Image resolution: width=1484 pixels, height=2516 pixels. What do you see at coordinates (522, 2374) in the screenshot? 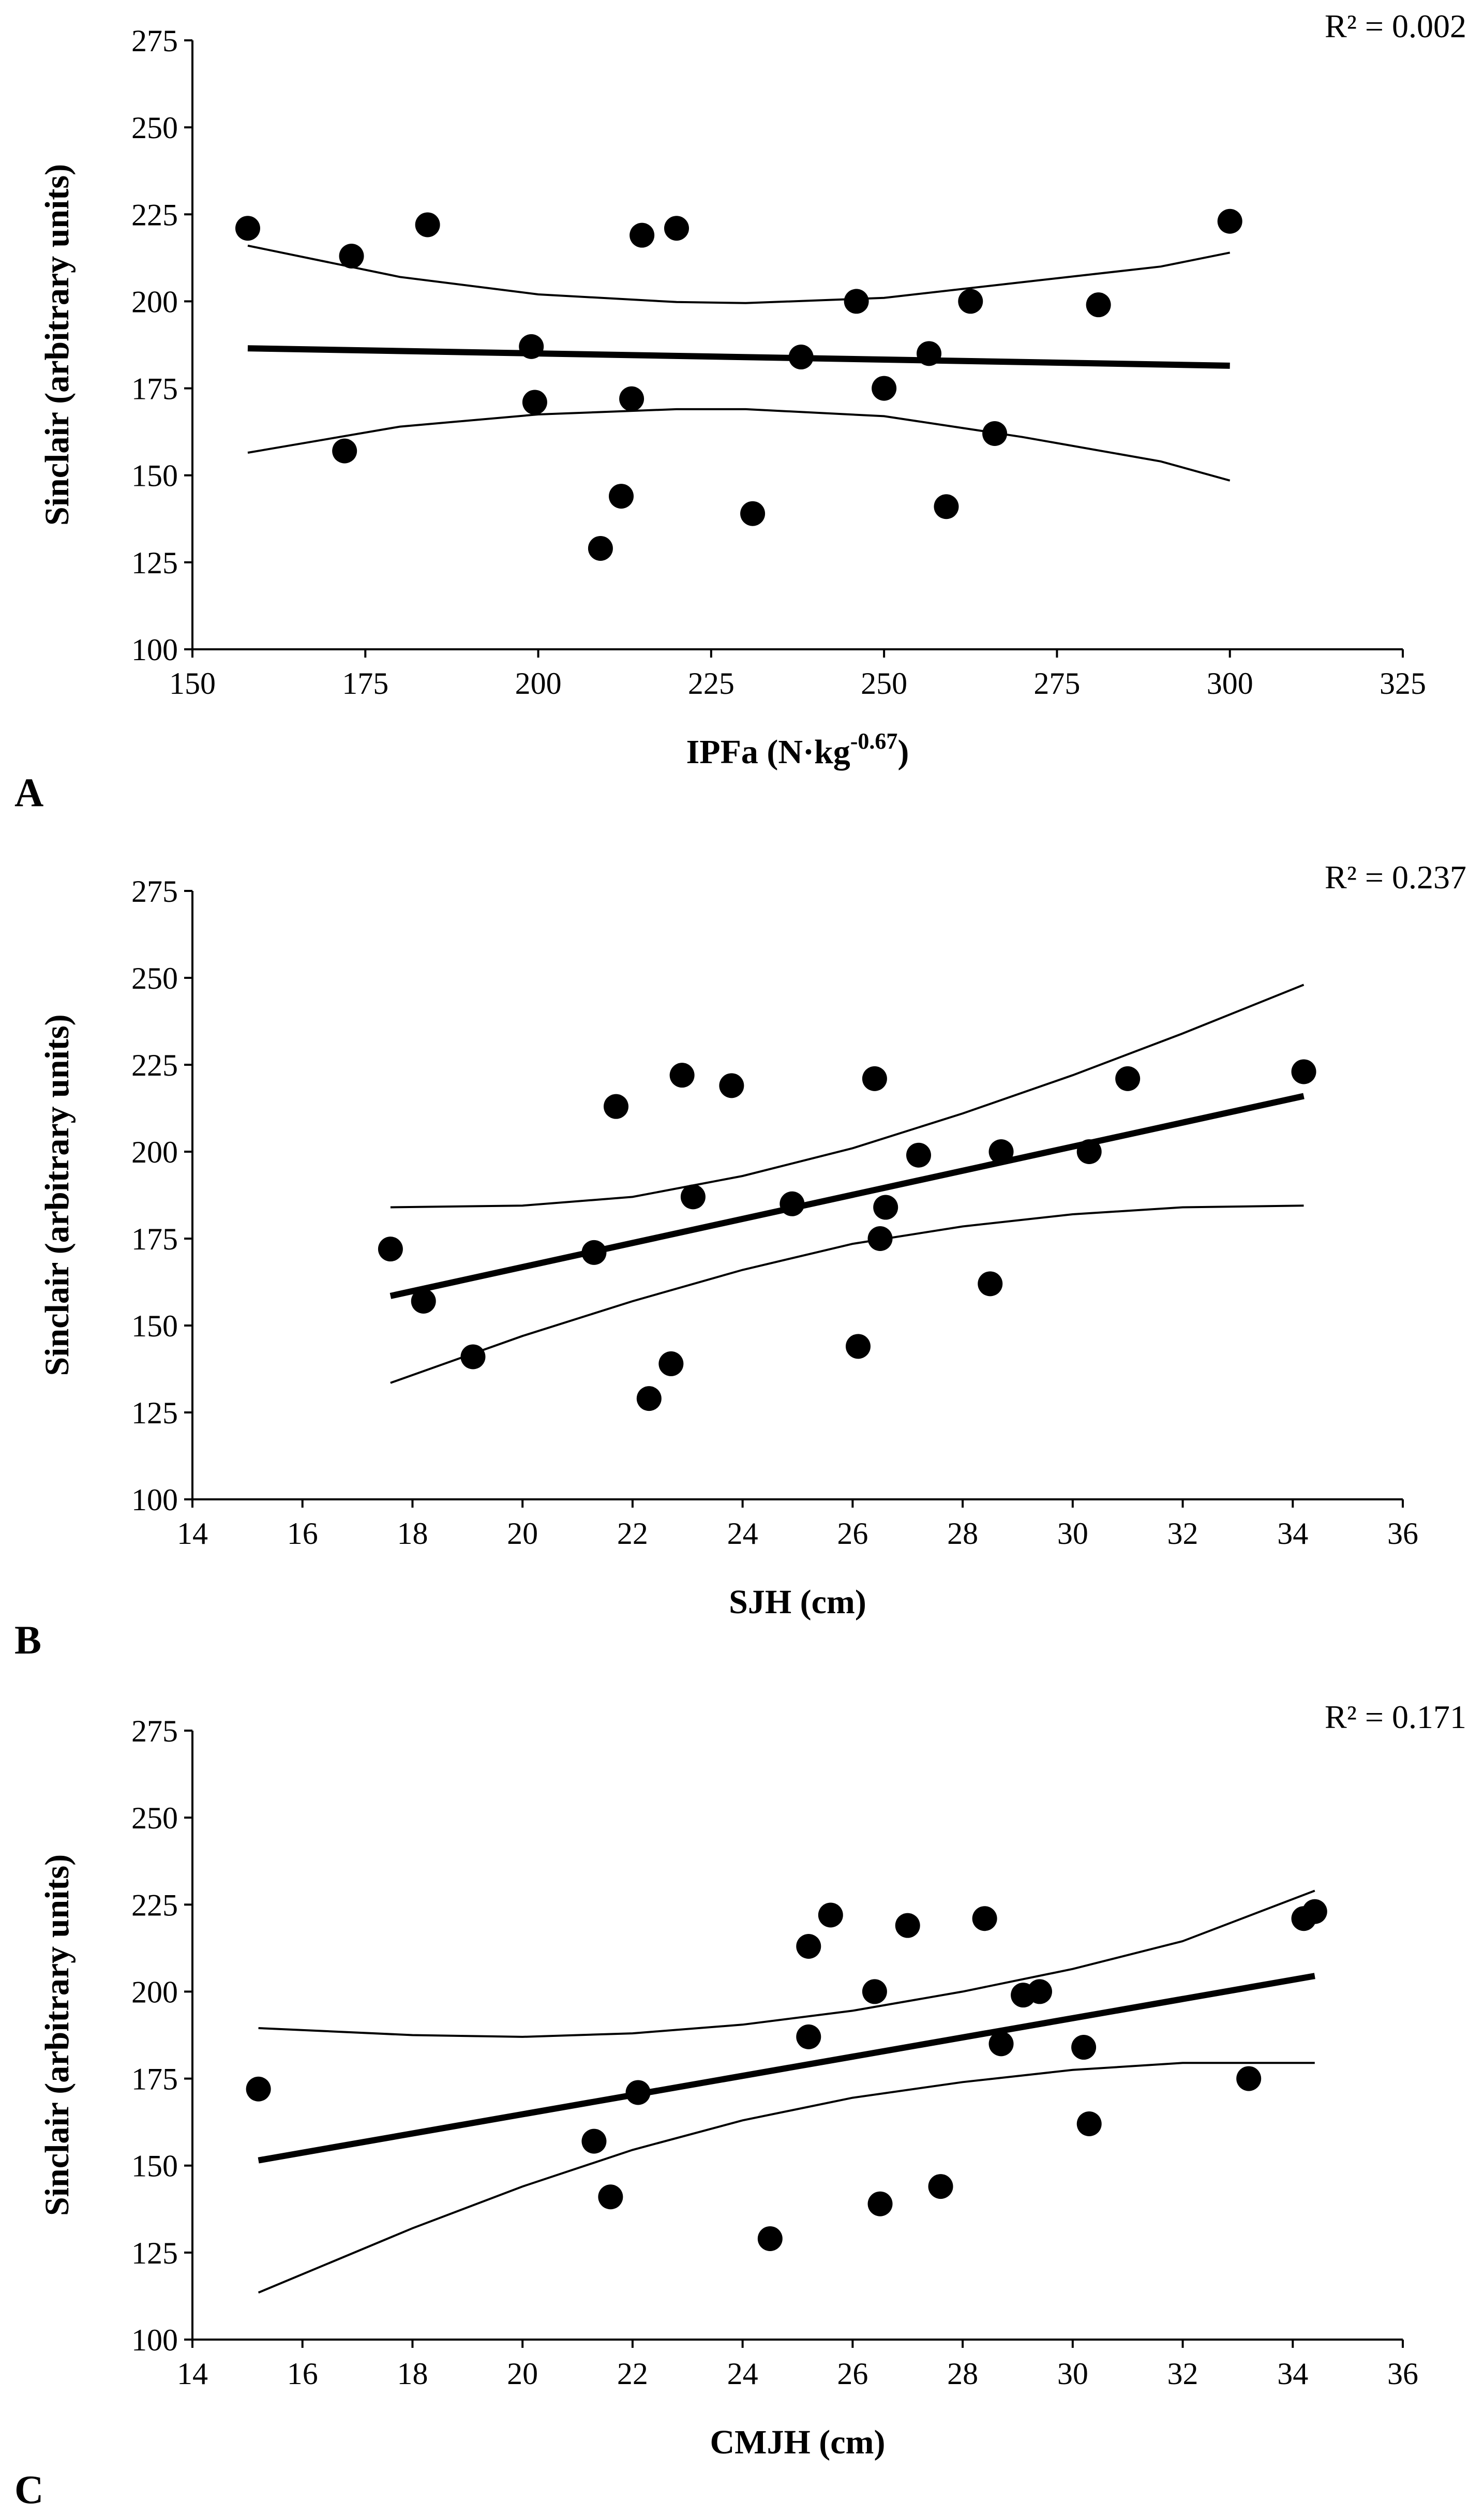
I see `x-tick-label: 20` at bounding box center [522, 2374].